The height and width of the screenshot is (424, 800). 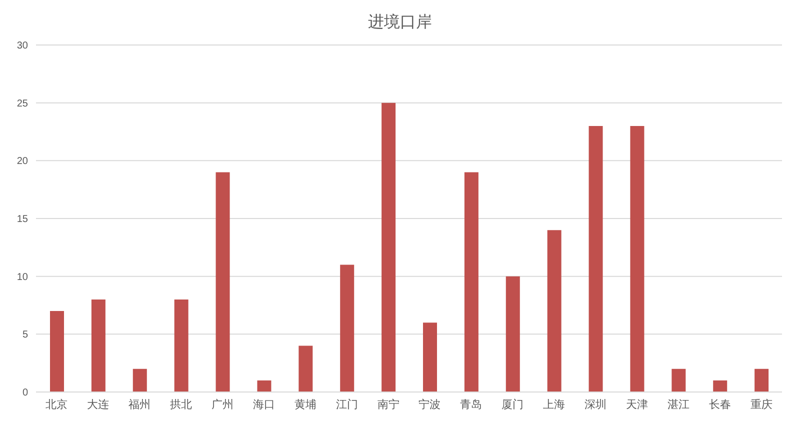 What do you see at coordinates (22, 162) in the screenshot?
I see `y-tick-label: 20` at bounding box center [22, 162].